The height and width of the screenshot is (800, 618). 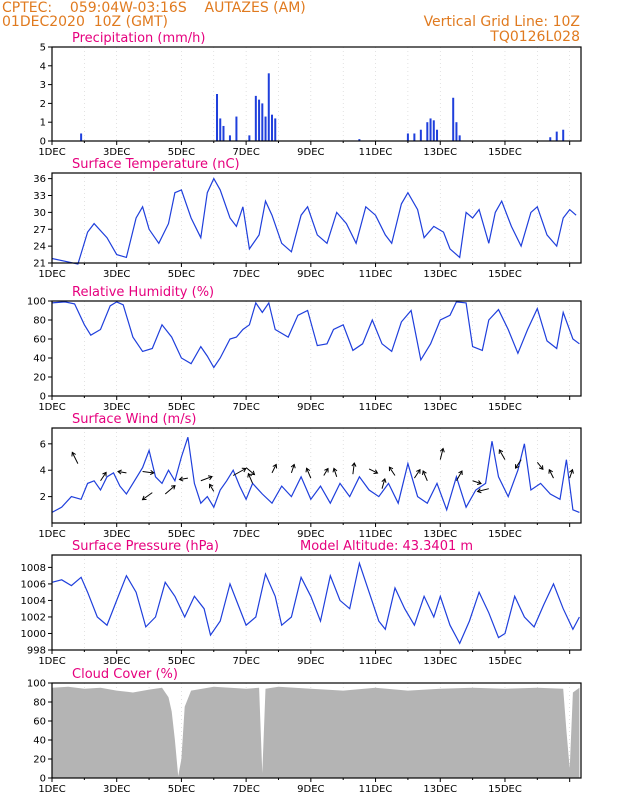 What do you see at coordinates (315, 335) in the screenshot?
I see `humidity-series-line` at bounding box center [315, 335].